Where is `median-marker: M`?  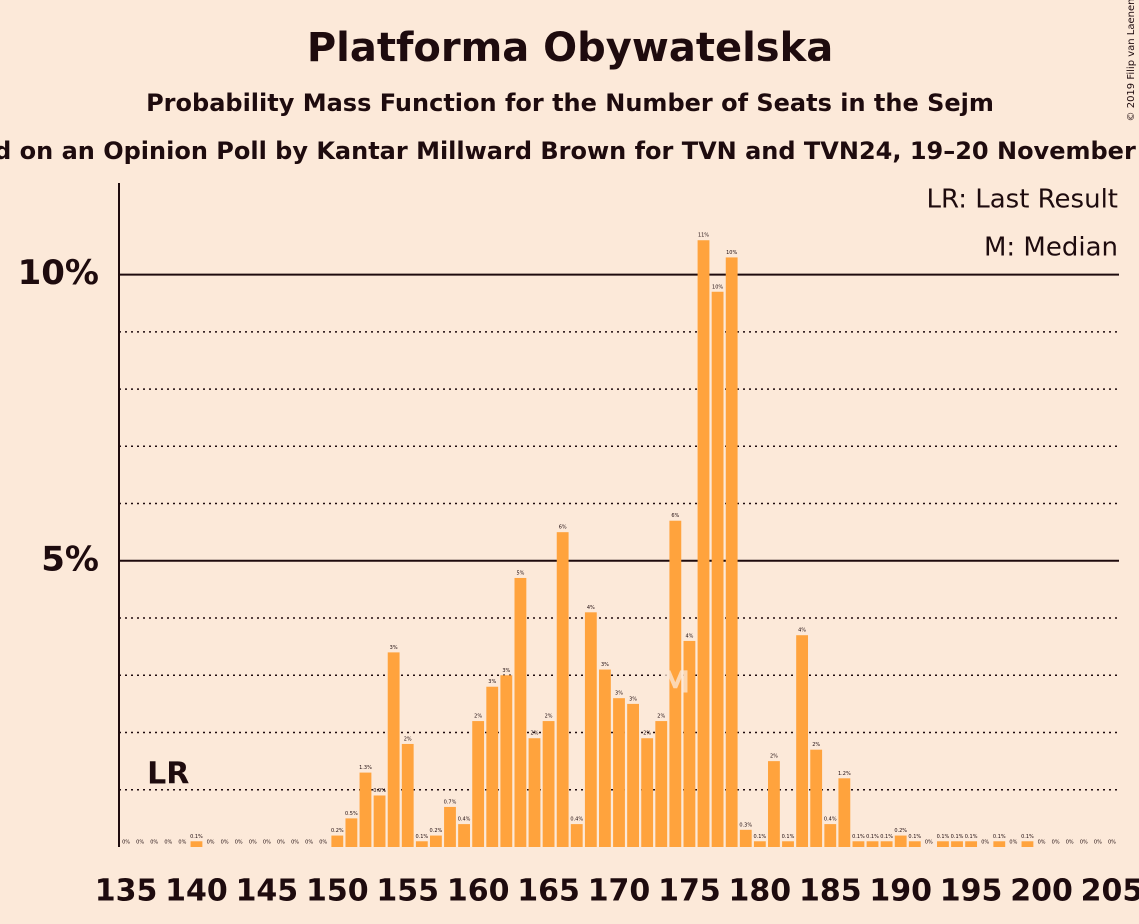 median-marker: M is located at coordinates (675, 682).